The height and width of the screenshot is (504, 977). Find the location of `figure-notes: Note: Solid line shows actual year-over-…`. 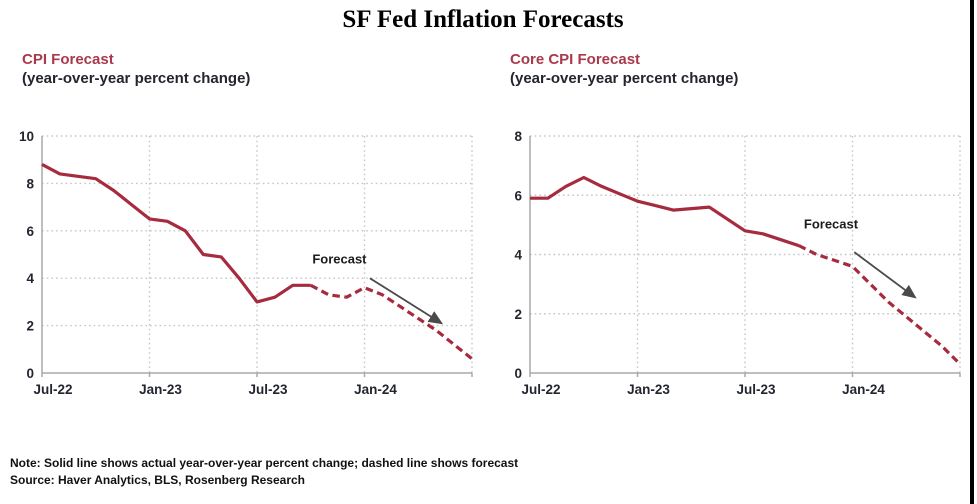

figure-notes: Note: Solid line shows actual year-over-… is located at coordinates (264, 472).